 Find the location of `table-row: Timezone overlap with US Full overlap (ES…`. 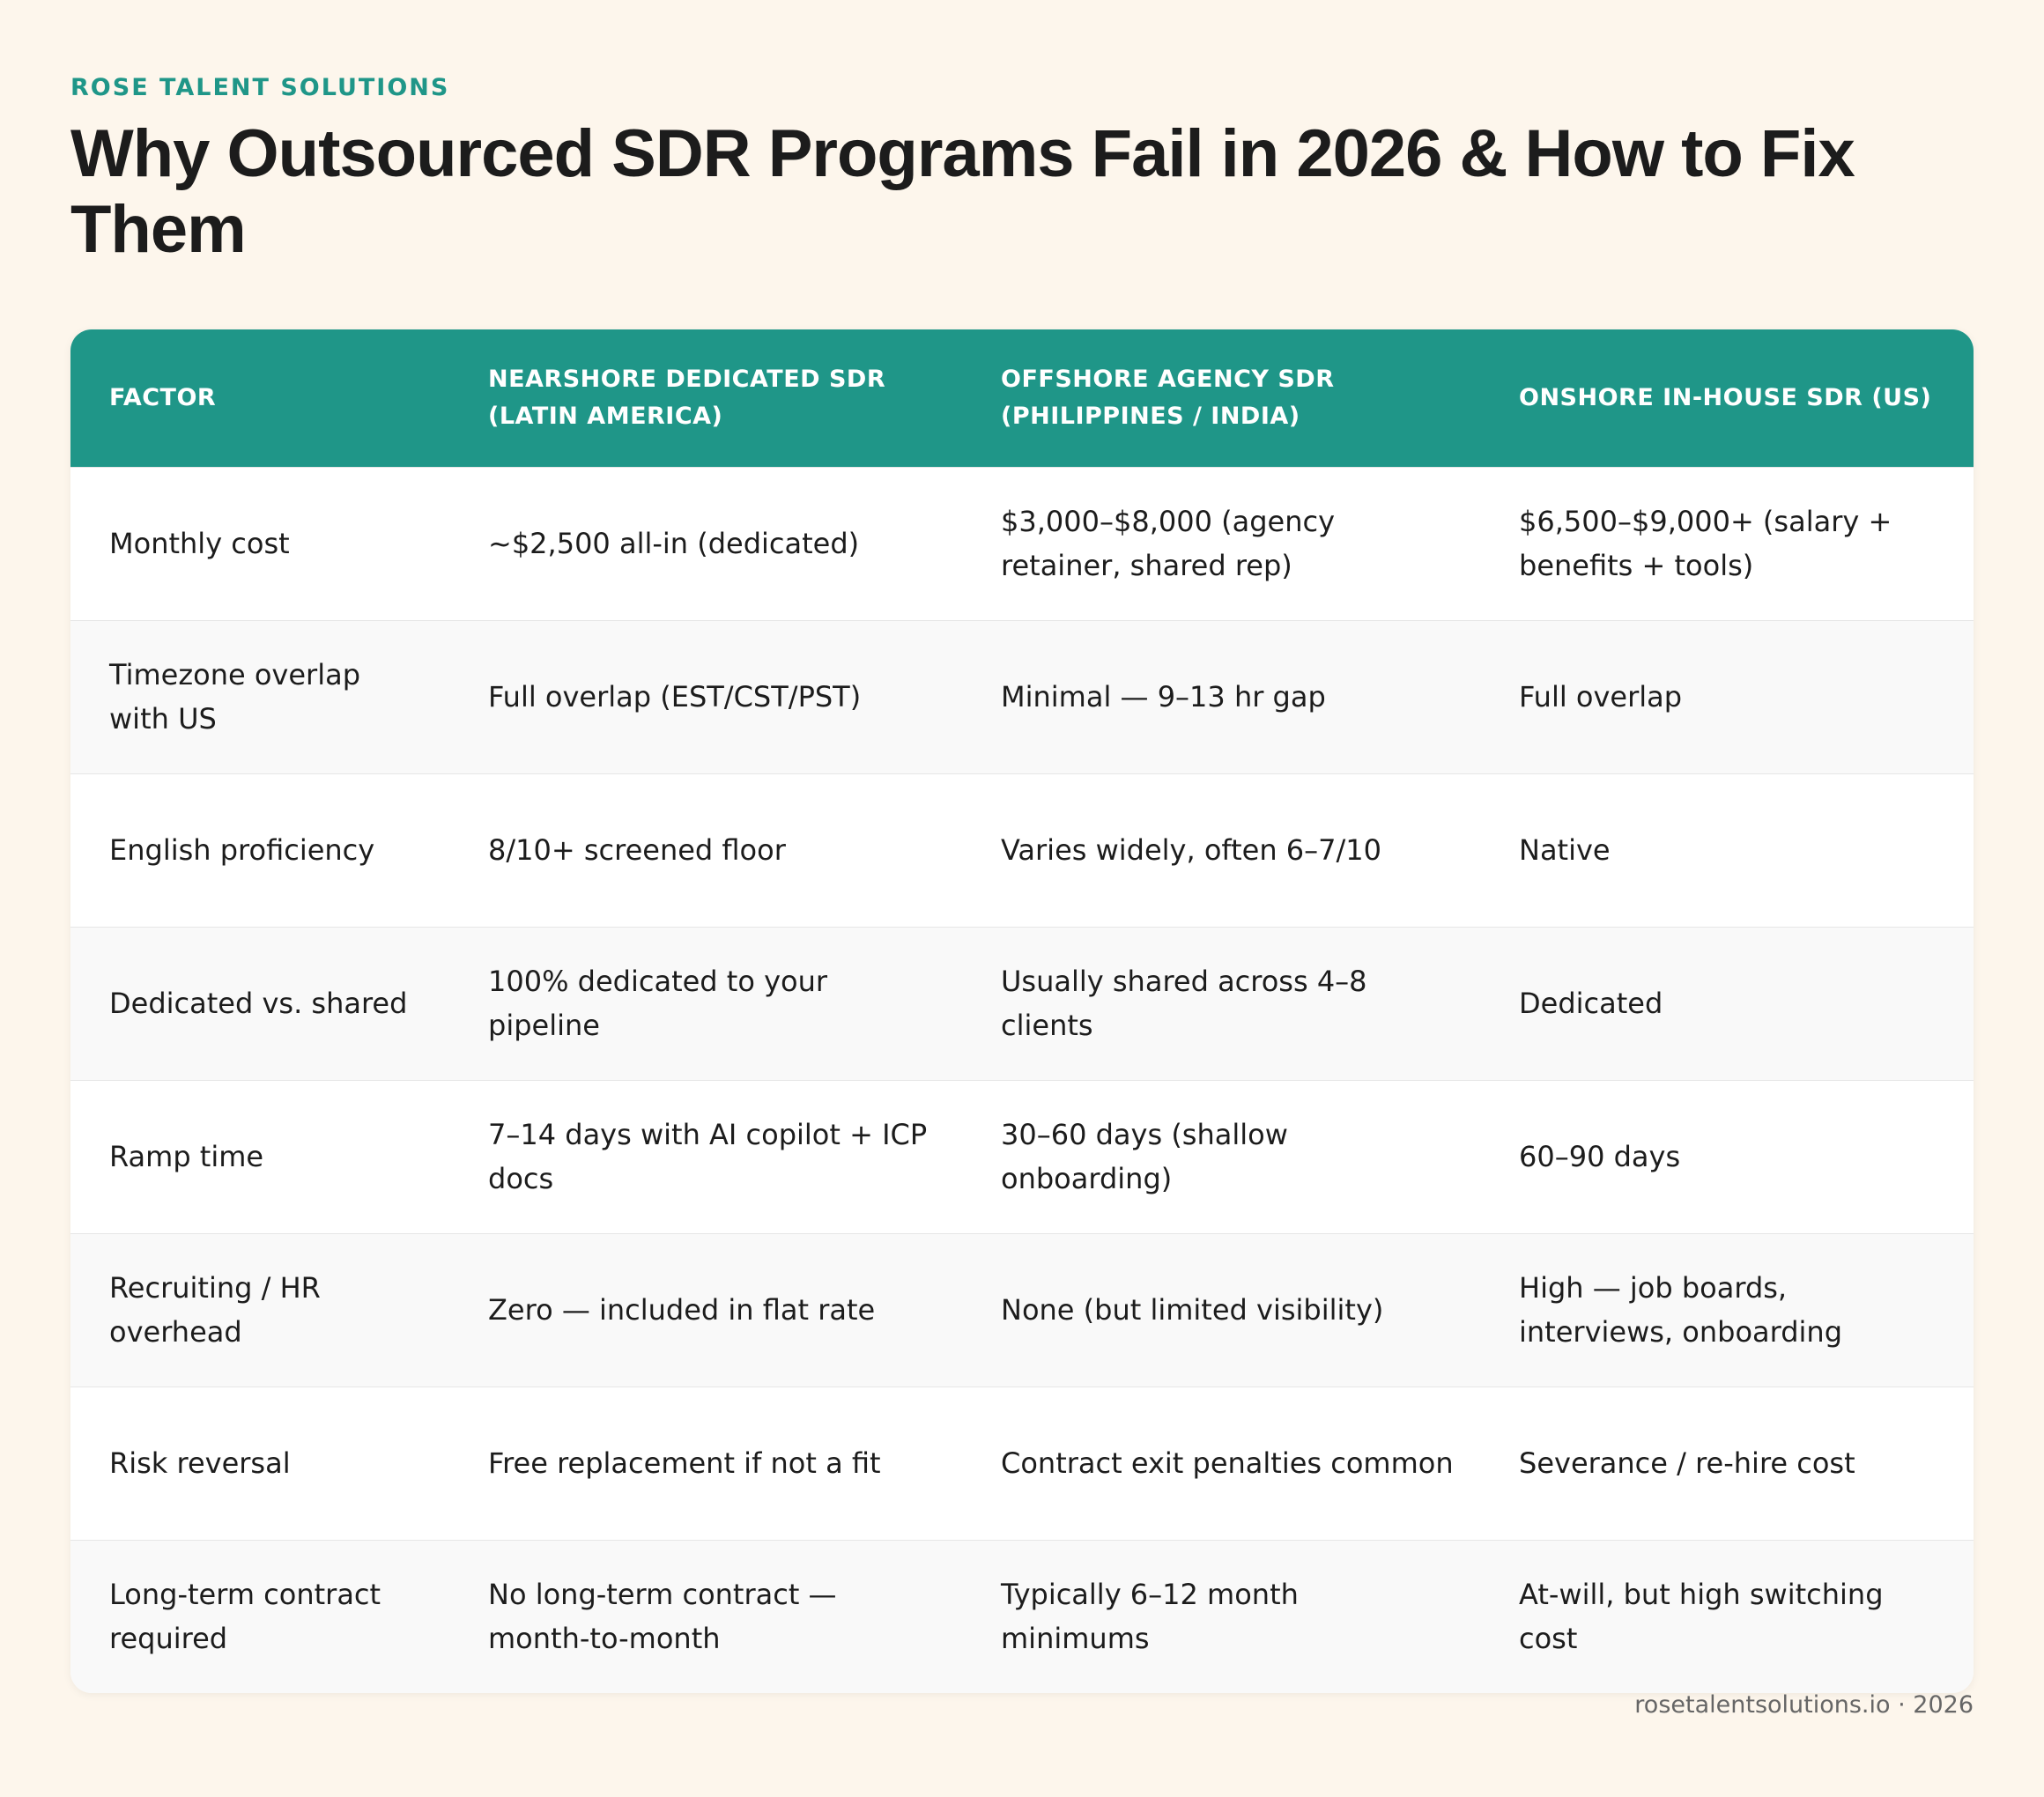

table-row: Timezone overlap with US Full overlap (ES… is located at coordinates (1022, 696).